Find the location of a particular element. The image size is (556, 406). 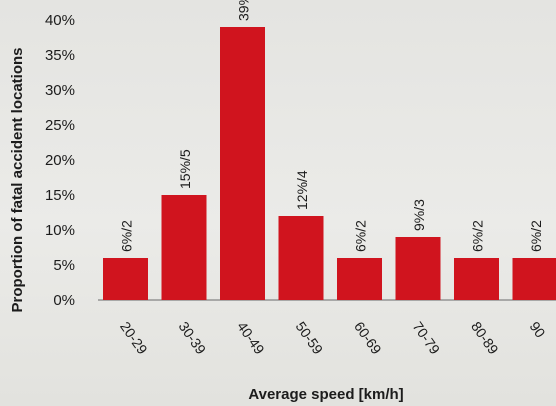

data-label: 15%/5 is located at coordinates (185, 169).